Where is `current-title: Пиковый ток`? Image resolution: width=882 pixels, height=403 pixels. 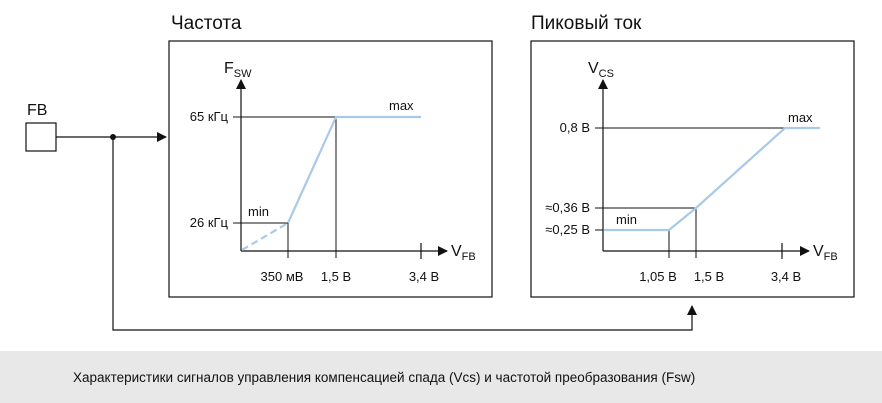 current-title: Пиковый ток is located at coordinates (586, 23).